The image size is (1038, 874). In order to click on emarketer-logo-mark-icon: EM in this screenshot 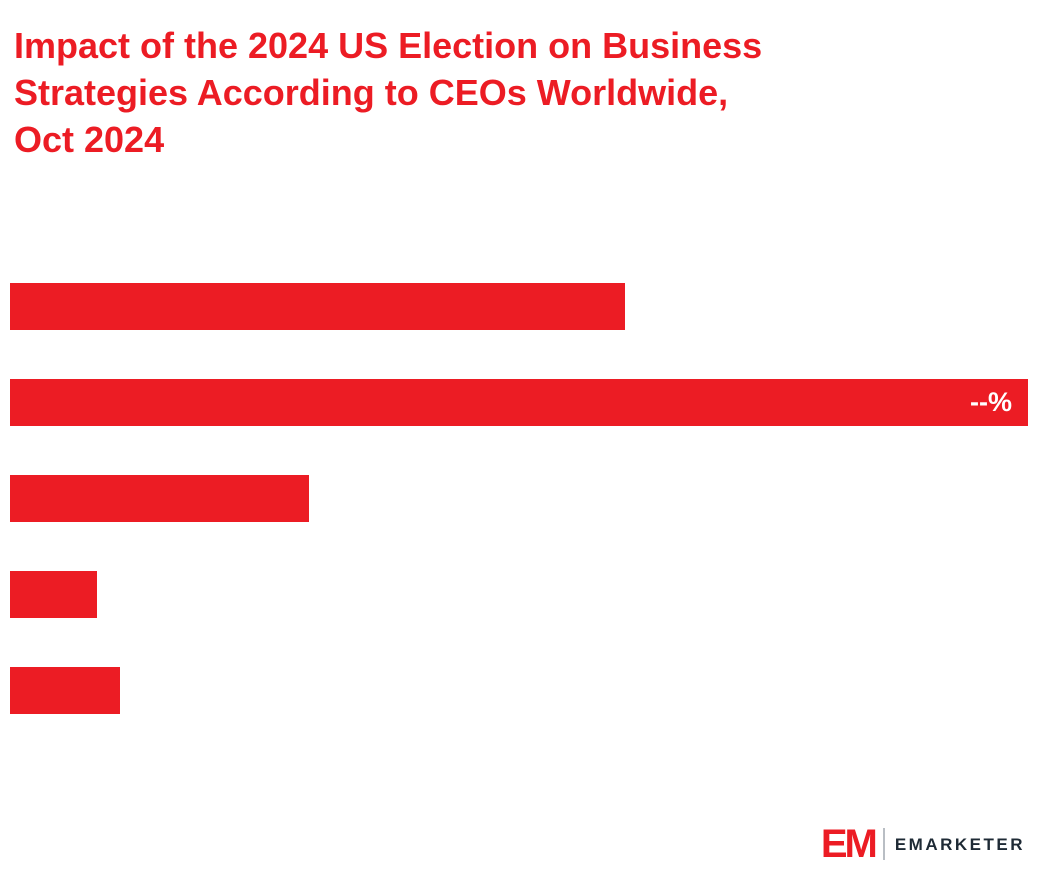, I will do `click(849, 844)`.